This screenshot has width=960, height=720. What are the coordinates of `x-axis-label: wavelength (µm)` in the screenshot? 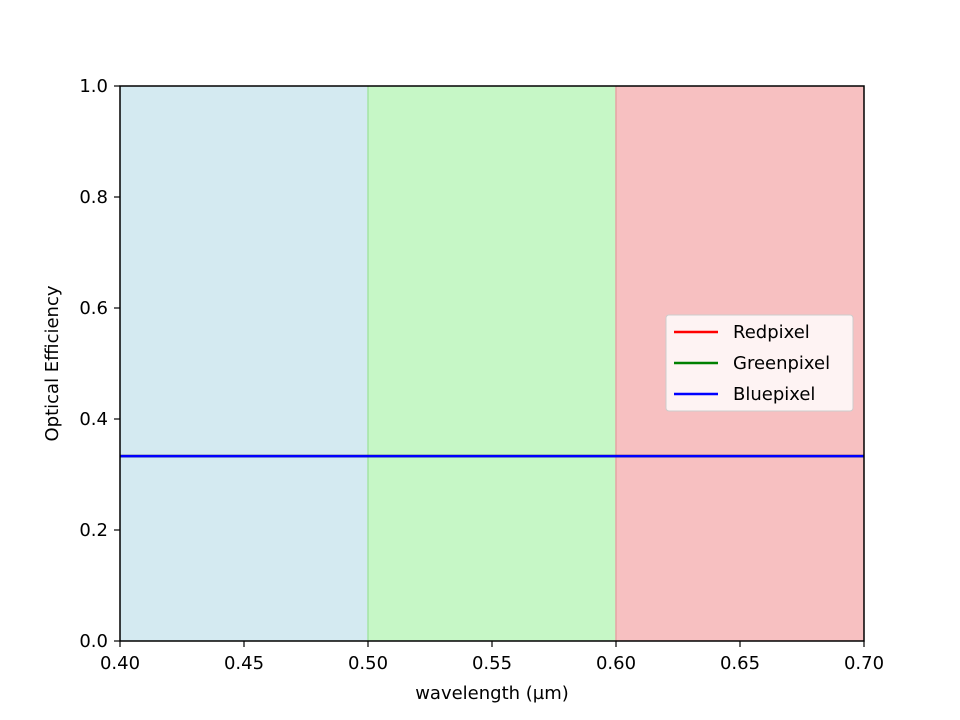 It's located at (492, 693).